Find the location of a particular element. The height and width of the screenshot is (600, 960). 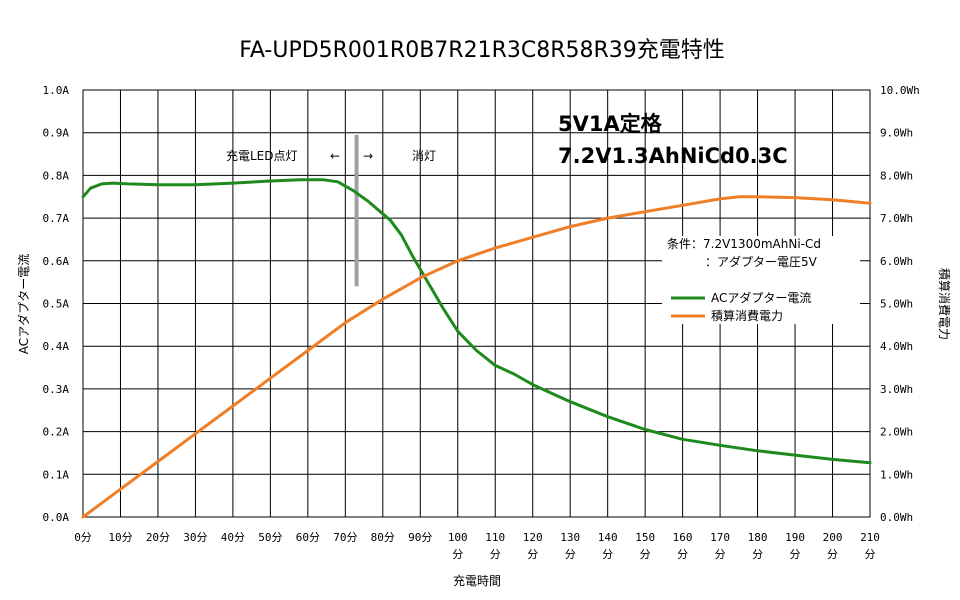

chart-title: FA-UPD5R001R0B7R21R3C8R58R39充電特性 is located at coordinates (482, 50).